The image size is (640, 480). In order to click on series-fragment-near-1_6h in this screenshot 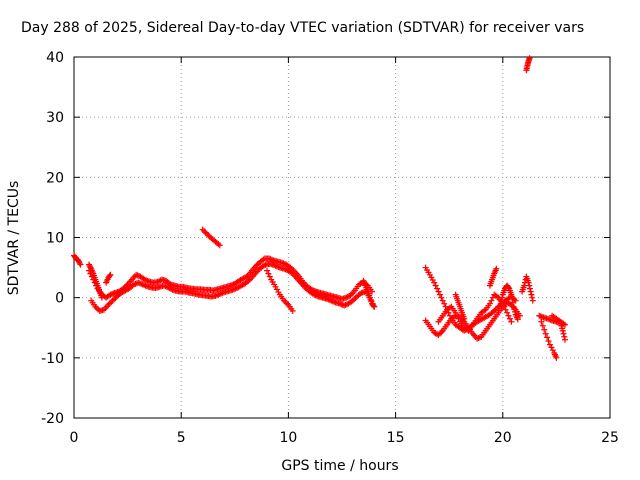, I will do `click(108, 278)`.